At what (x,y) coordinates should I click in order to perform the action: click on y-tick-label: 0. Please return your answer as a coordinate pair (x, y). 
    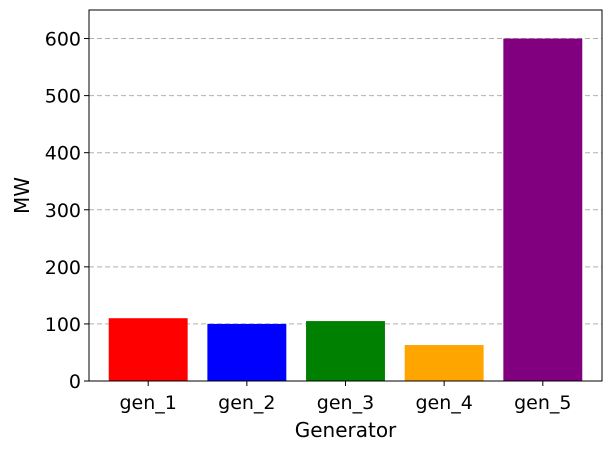
    Looking at the image, I should click on (75, 382).